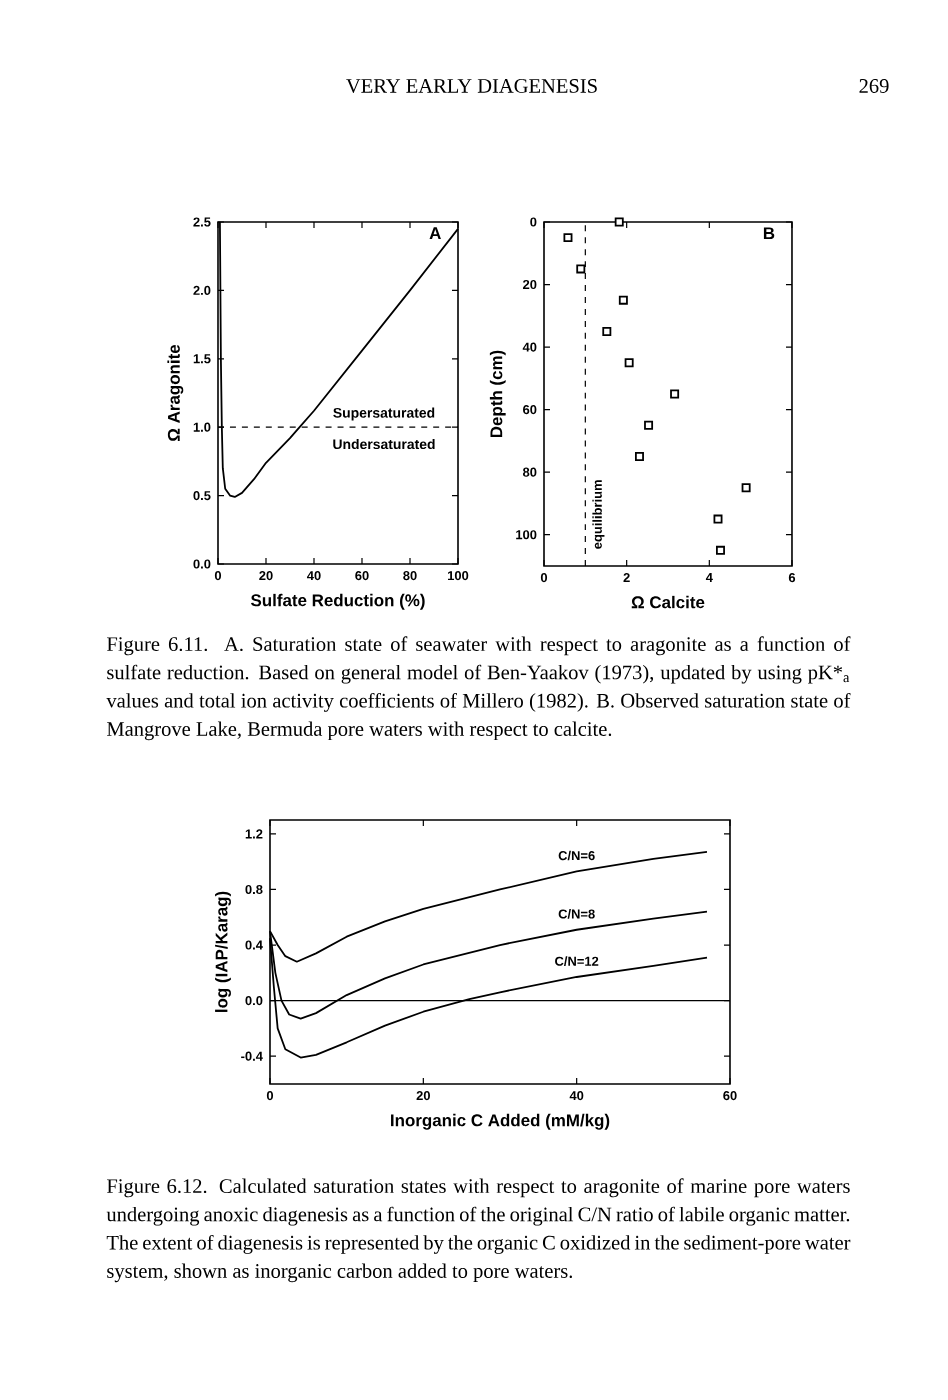  I want to click on caption: Figure 6.12. Calculated saturation states with respect to aragonite of marine pore waters undergoing anoxic diagenesis as a function of the original C/N ratio of labile organic matter. The extent of diagenesis is represented by the organic C oxidized in the sediment-pore water system, shown as inorganic carbon added to pore waters., so click(478, 1230).